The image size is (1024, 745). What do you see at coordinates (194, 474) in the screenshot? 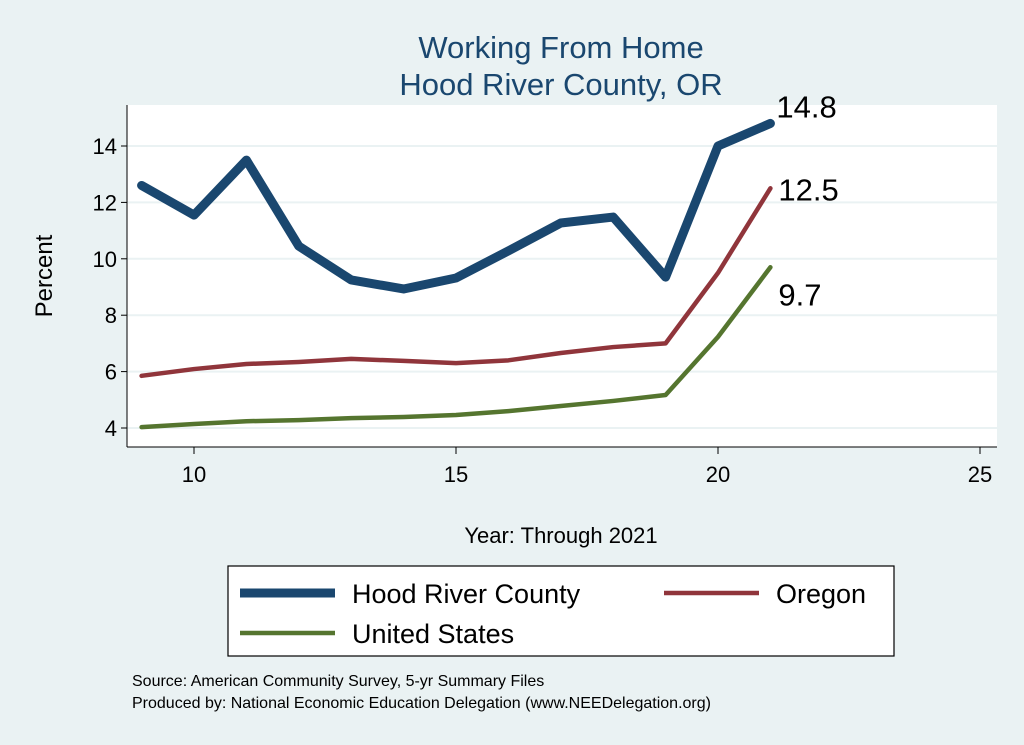
I see `x-tick-label: 10` at bounding box center [194, 474].